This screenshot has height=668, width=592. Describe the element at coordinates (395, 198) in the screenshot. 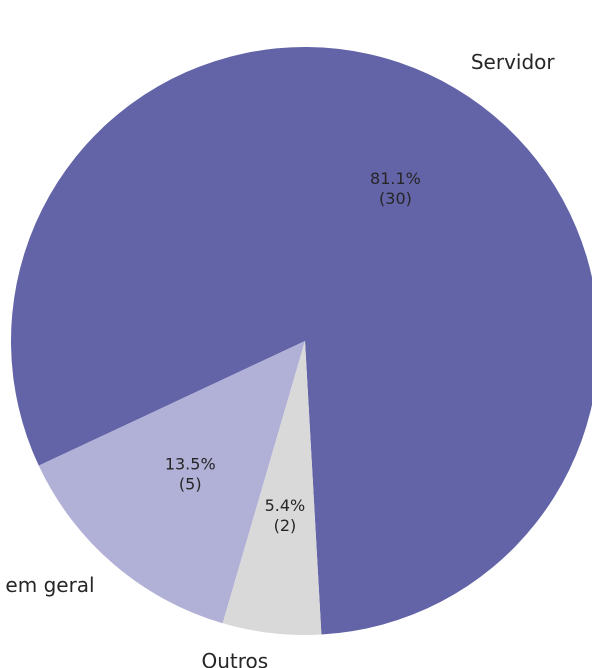

I see `slice-count-label: (30)` at that location.